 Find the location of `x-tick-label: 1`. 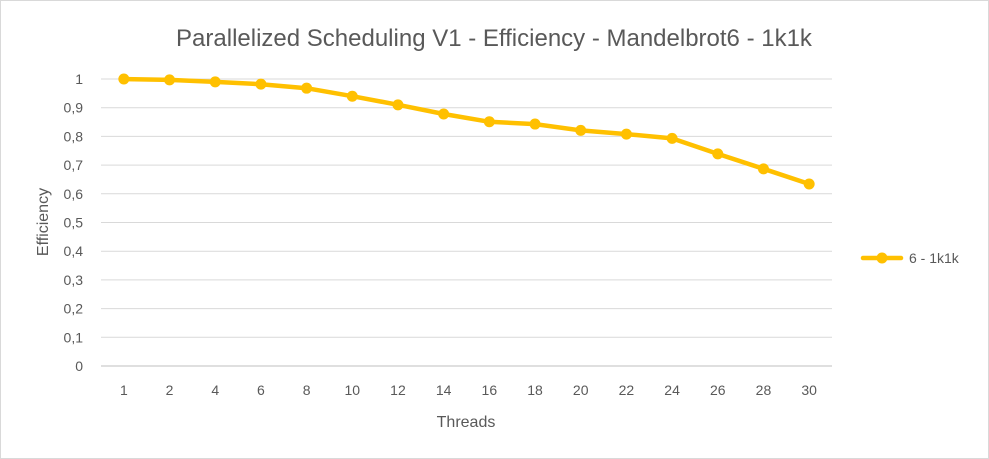

x-tick-label: 1 is located at coordinates (124, 390).